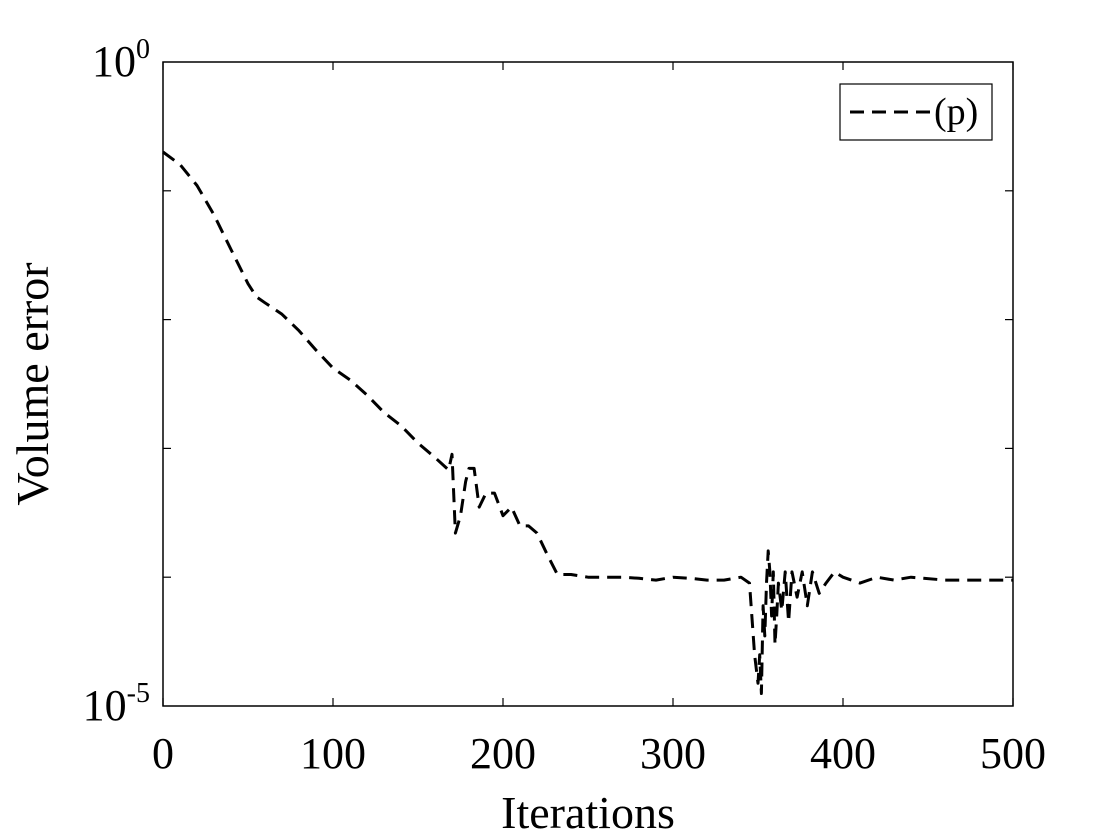 Image resolution: width=1120 pixels, height=840 pixels. I want to click on y-tick-label: 10⁻⁵, so click(116, 704).